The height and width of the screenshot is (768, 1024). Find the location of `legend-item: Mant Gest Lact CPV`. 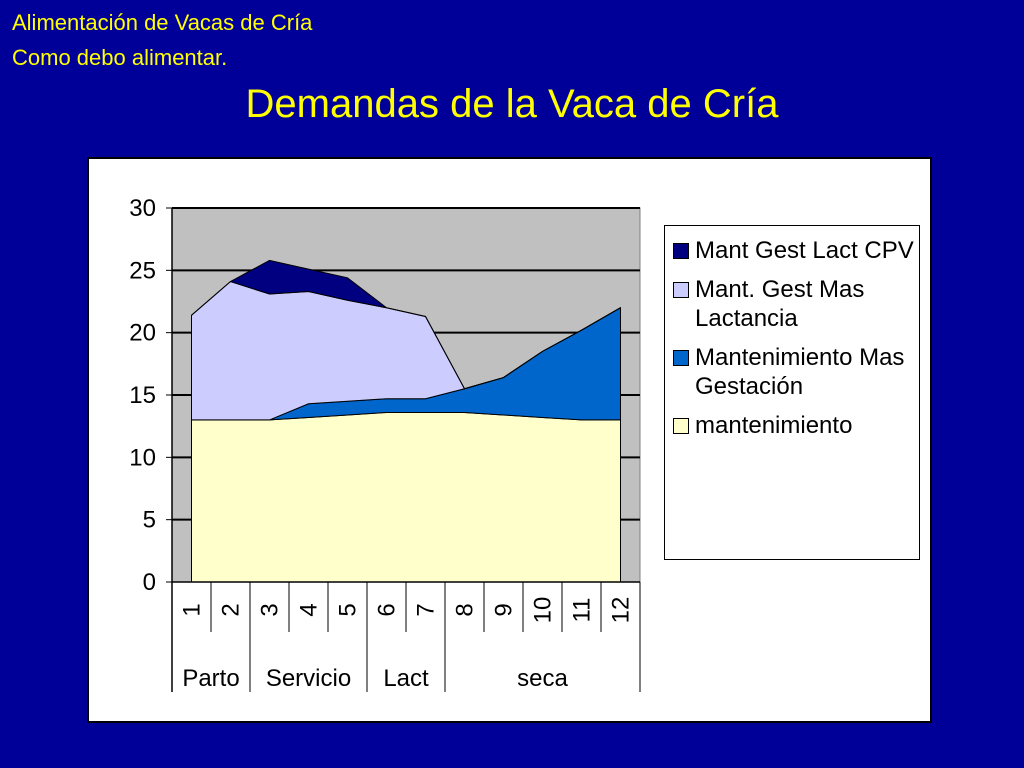

legend-item: Mant Gest Lact CPV is located at coordinates (794, 250).